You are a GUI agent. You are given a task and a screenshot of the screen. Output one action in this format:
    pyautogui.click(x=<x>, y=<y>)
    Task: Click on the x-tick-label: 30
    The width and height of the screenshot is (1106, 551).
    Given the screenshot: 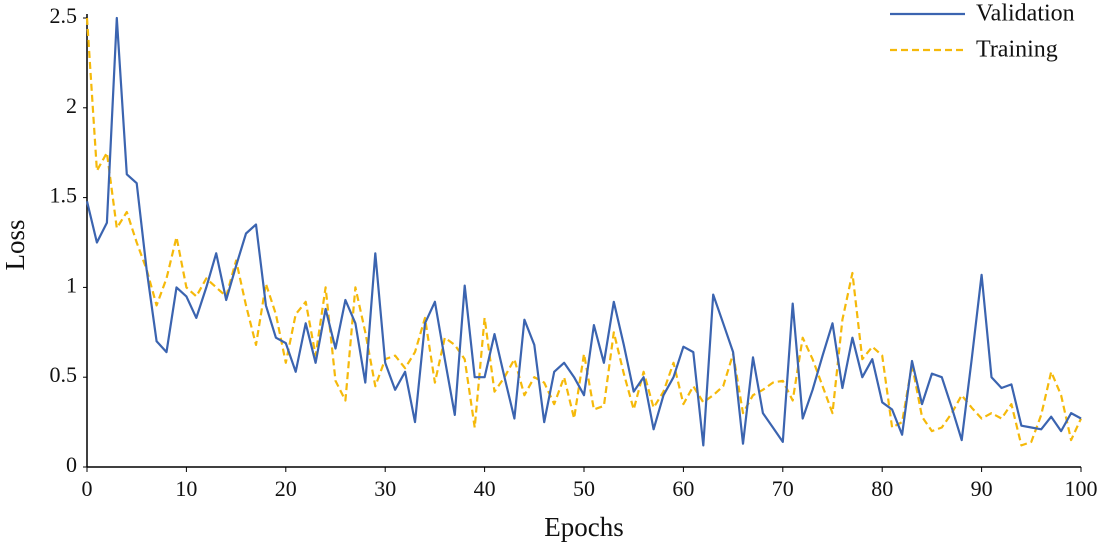 What is the action you would take?
    pyautogui.click(x=385, y=488)
    